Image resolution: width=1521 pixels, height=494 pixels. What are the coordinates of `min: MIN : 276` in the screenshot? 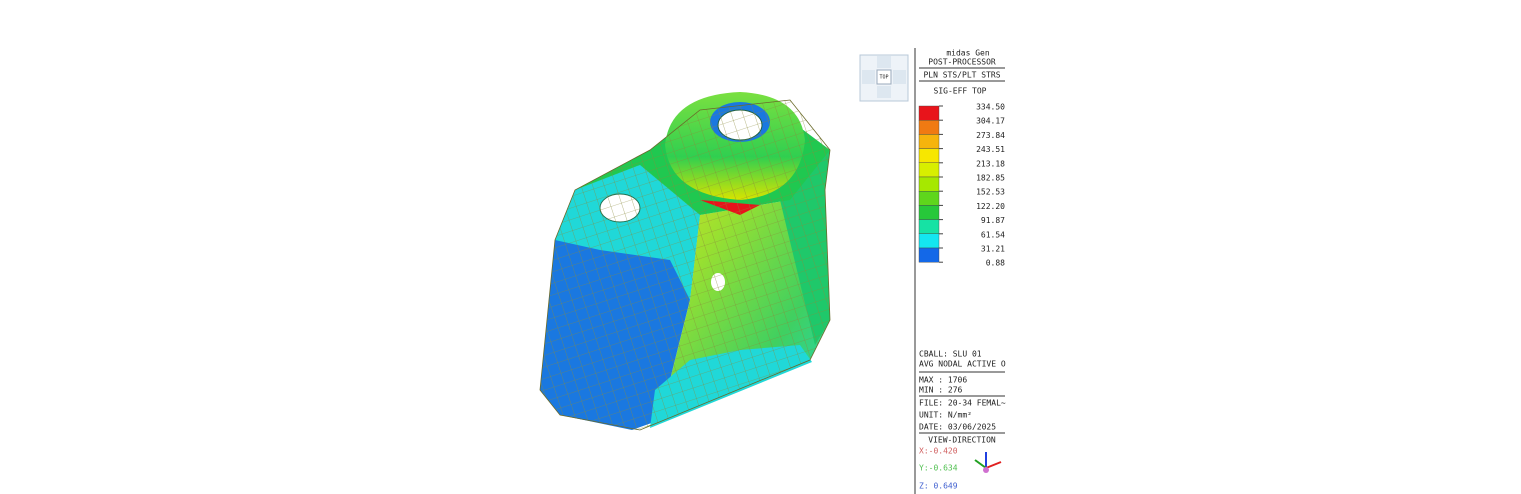 It's located at (941, 390).